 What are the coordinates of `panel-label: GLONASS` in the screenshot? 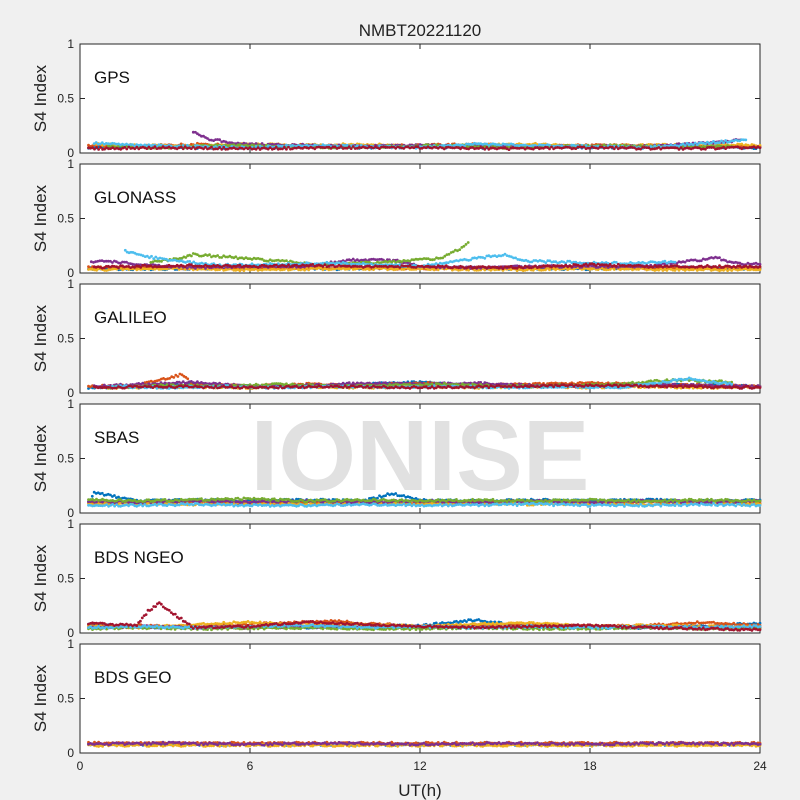 It's located at (135, 197).